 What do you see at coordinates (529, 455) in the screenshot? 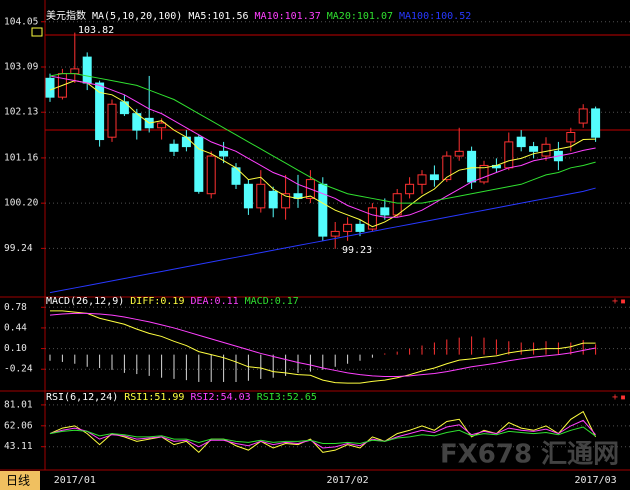
I see `watermark: FX678 汇通网` at bounding box center [529, 455].